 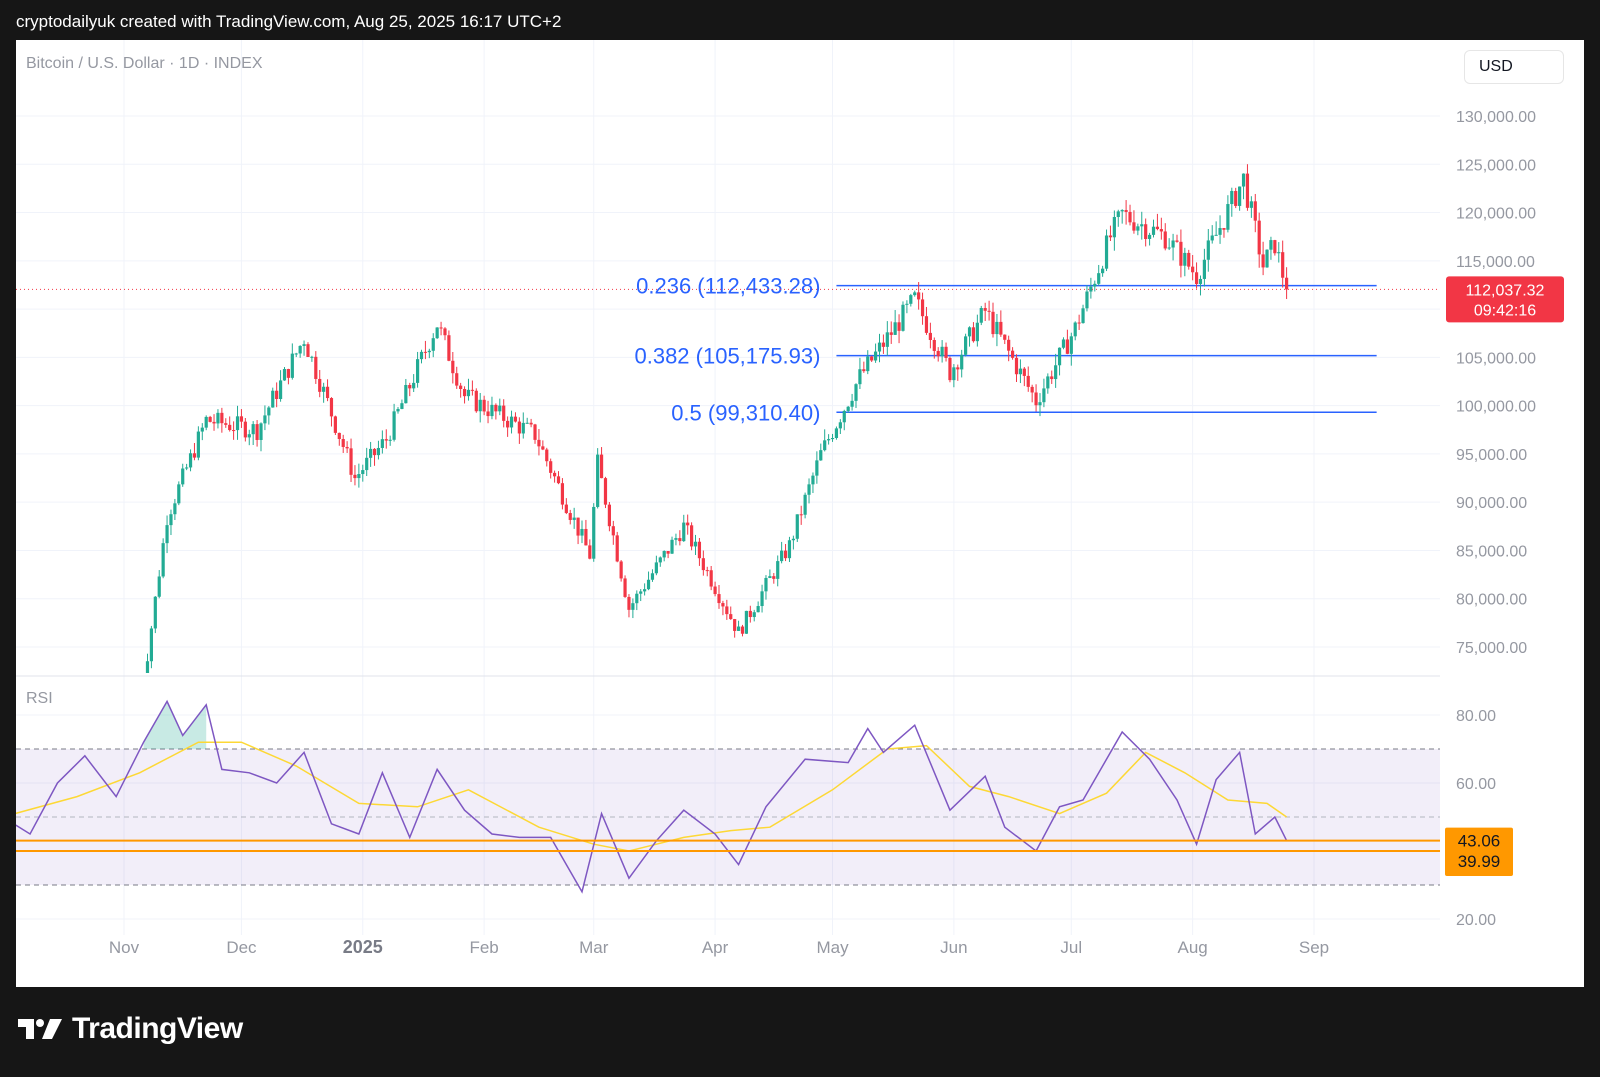 What do you see at coordinates (40, 1029) in the screenshot?
I see `tradingview-logo-icon` at bounding box center [40, 1029].